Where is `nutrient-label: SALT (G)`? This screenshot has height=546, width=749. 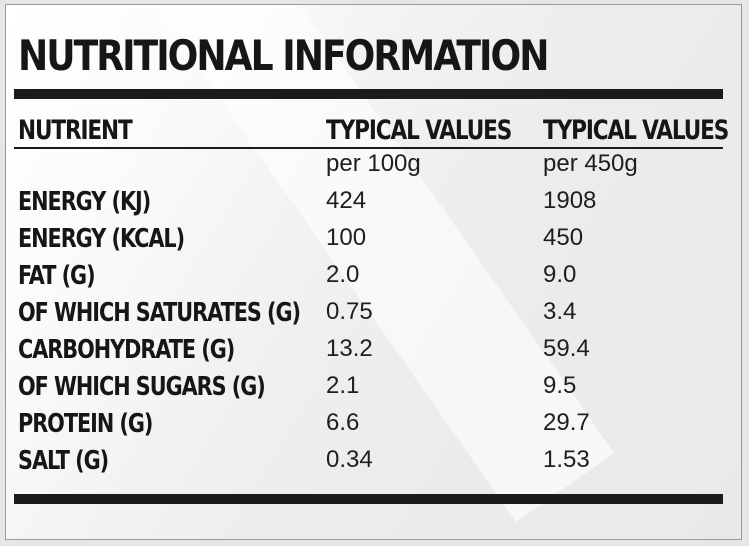 nutrient-label: SALT (G) is located at coordinates (63, 461).